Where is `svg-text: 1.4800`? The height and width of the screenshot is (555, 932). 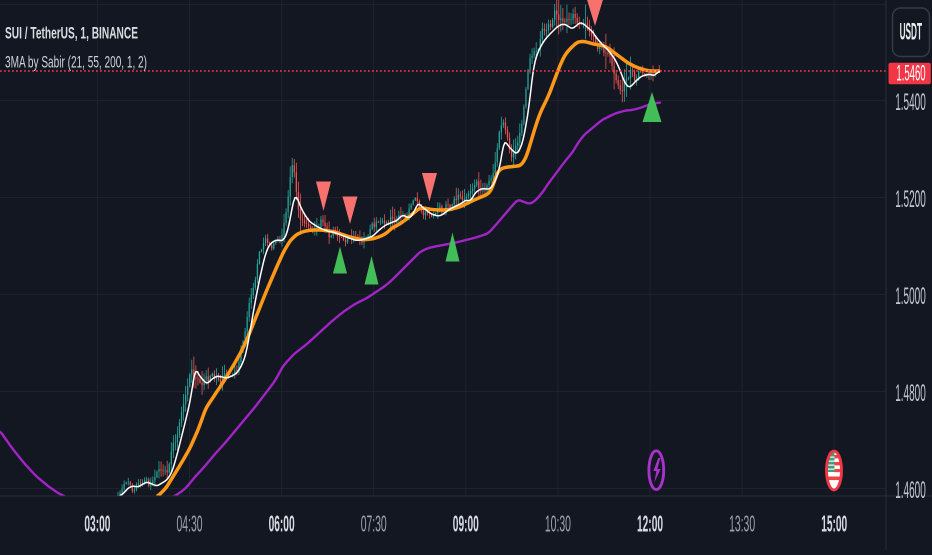
svg-text: 1.4800 is located at coordinates (910, 393).